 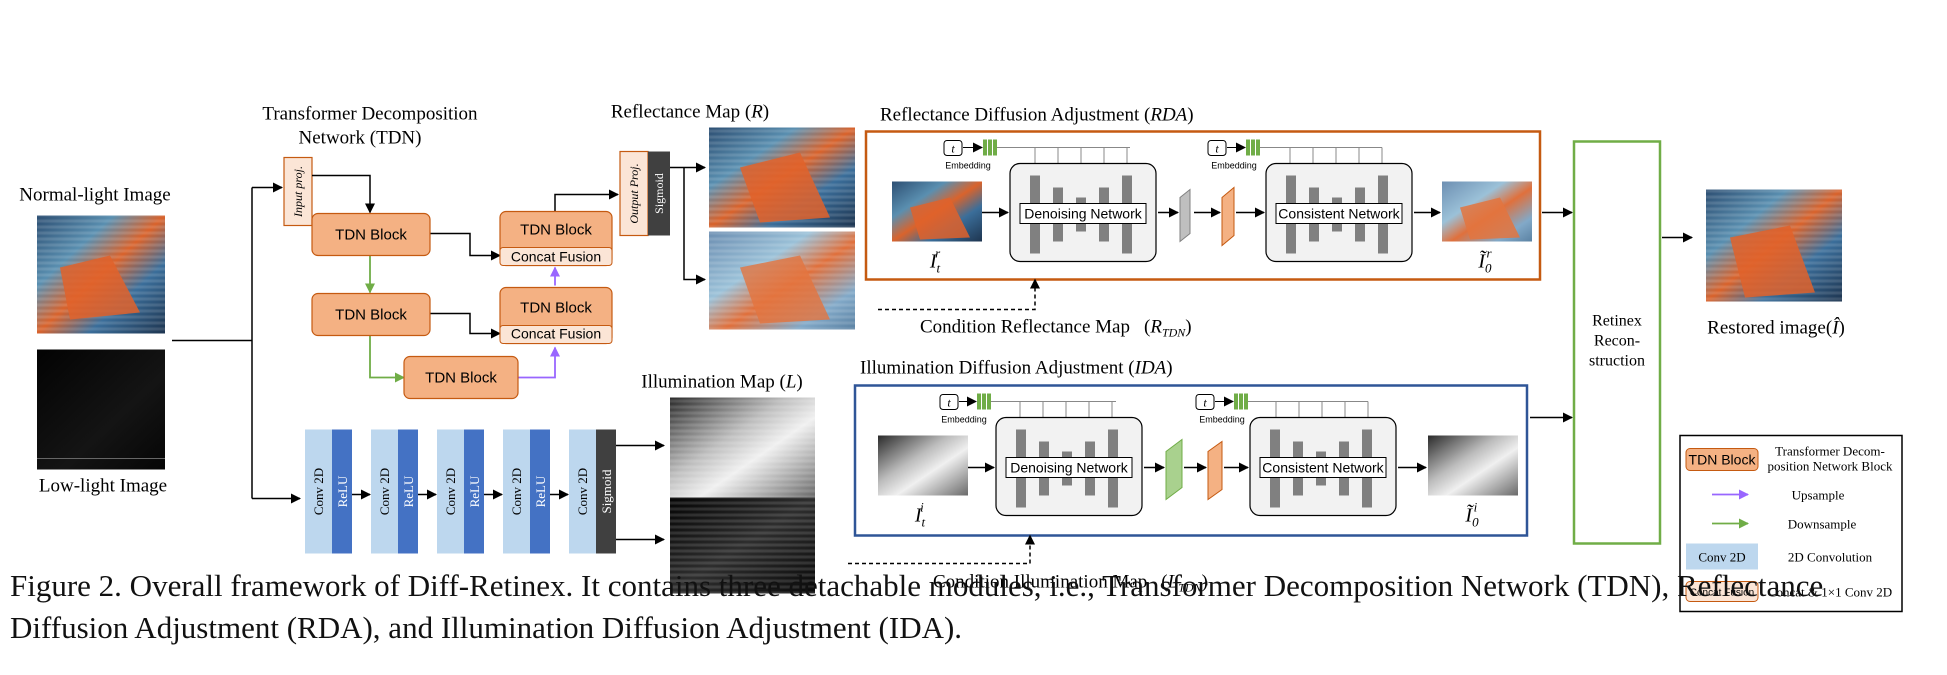 I want to click on relu-label-4: ReLU, so click(x=540, y=491).